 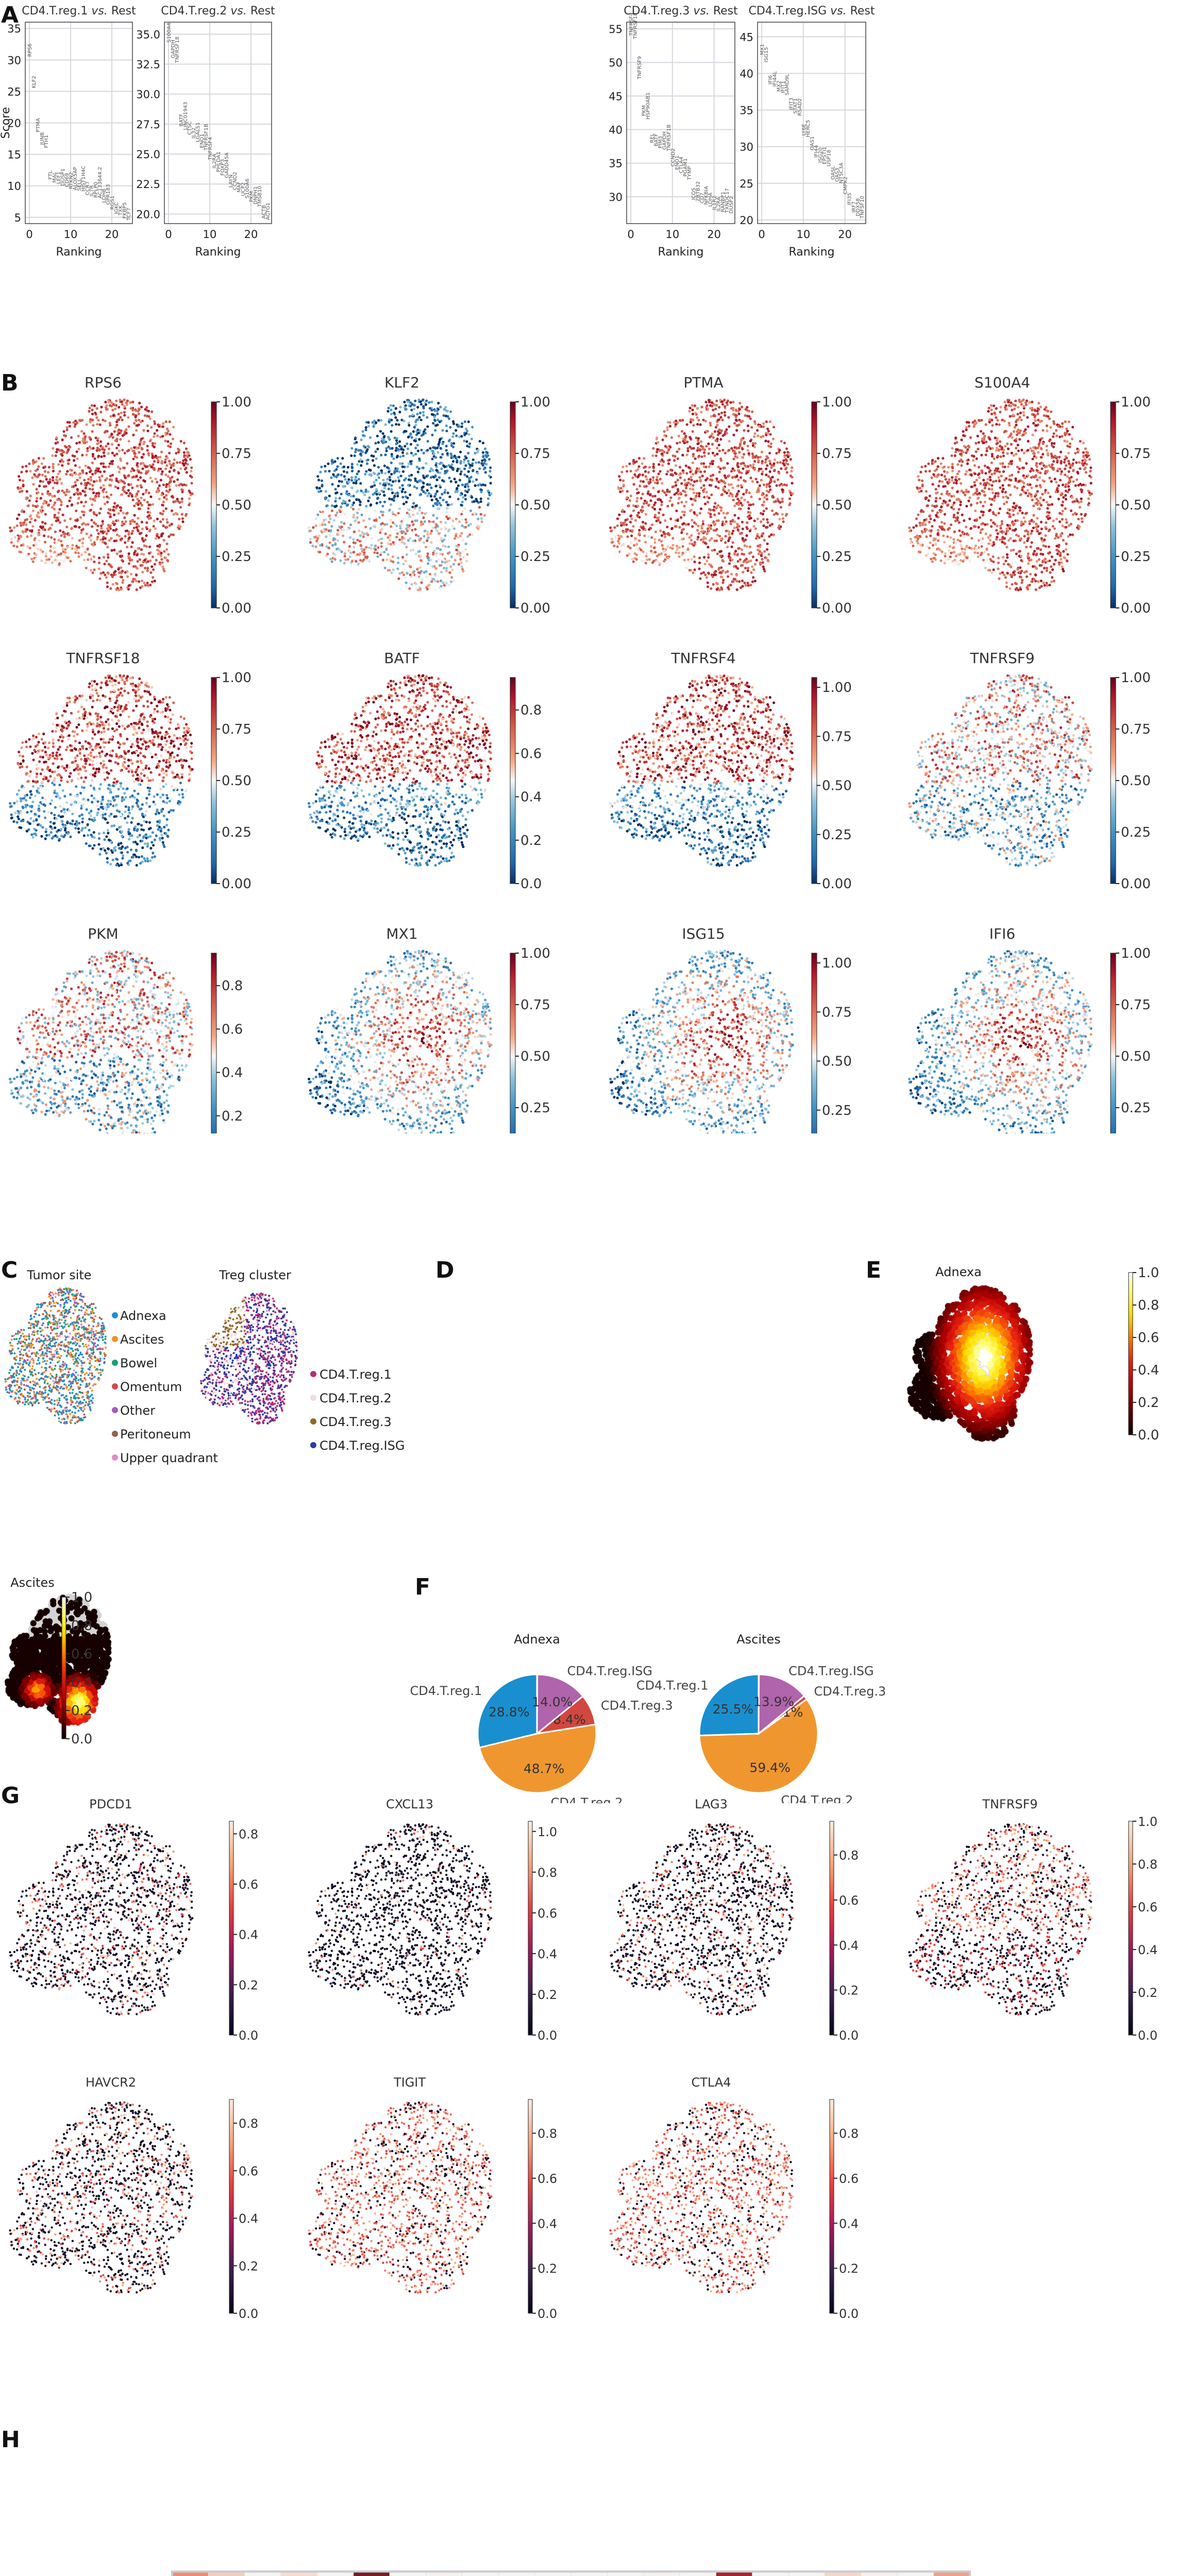 What do you see at coordinates (198, 132) in the screenshot?
I see `gene-label: LGALS1` at bounding box center [198, 132].